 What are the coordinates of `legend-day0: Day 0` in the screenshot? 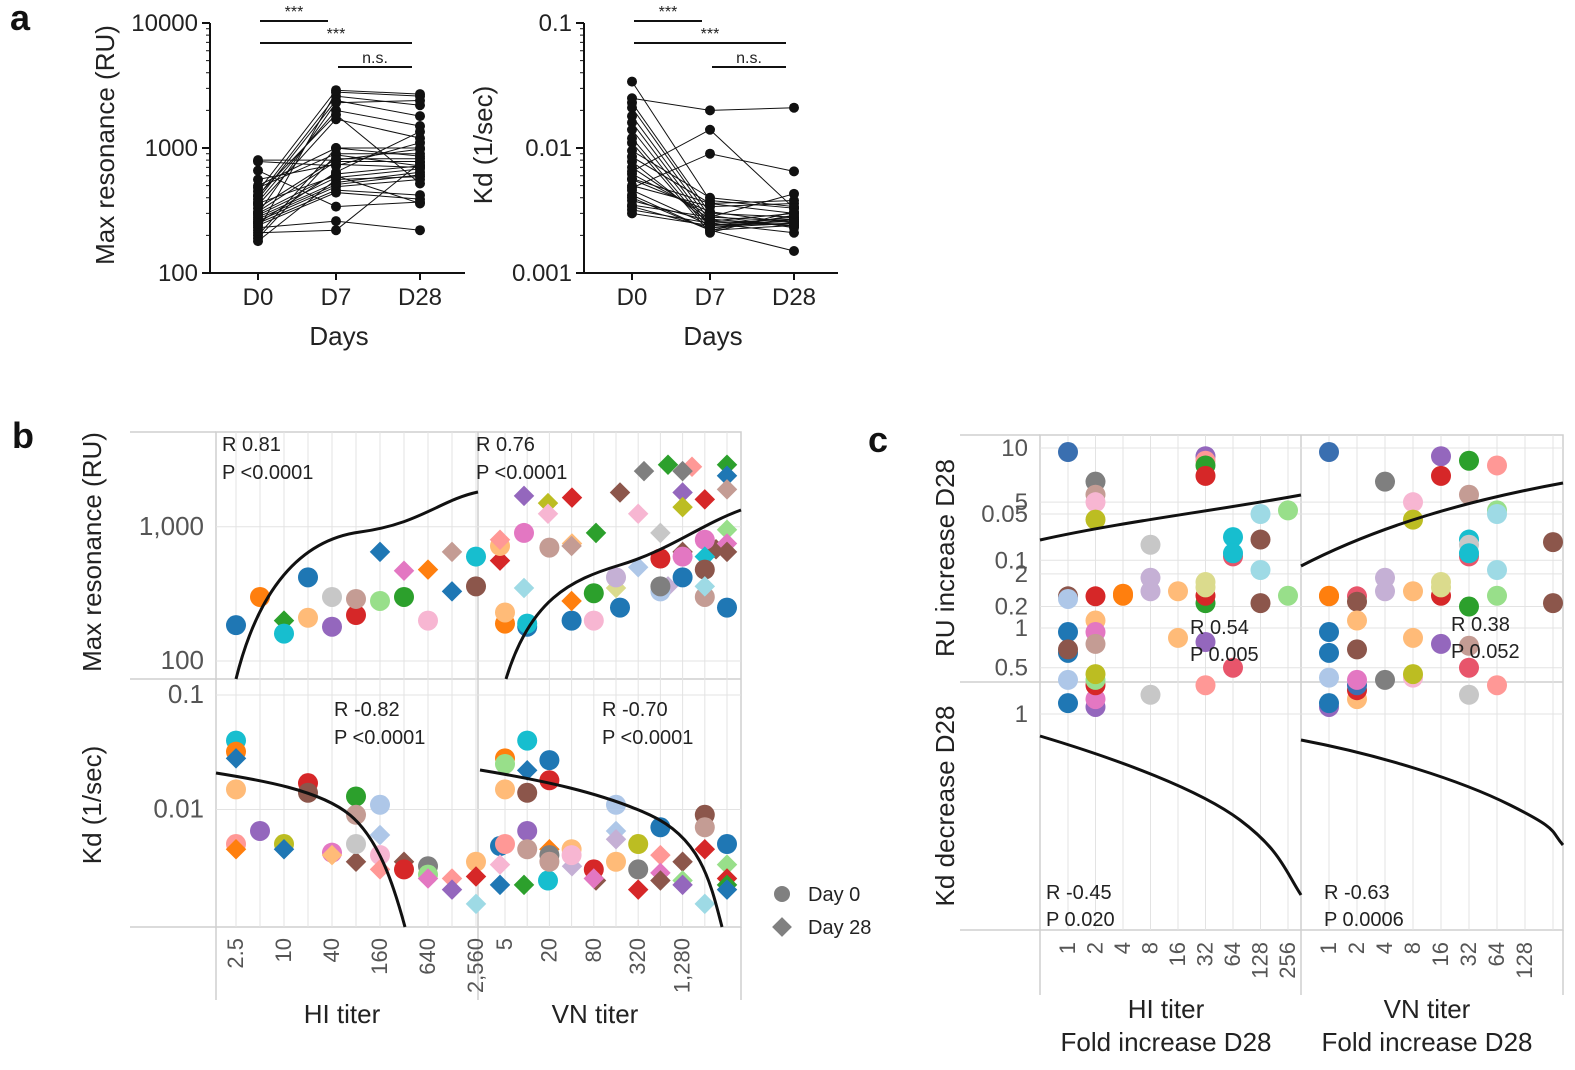 It's located at (834, 895).